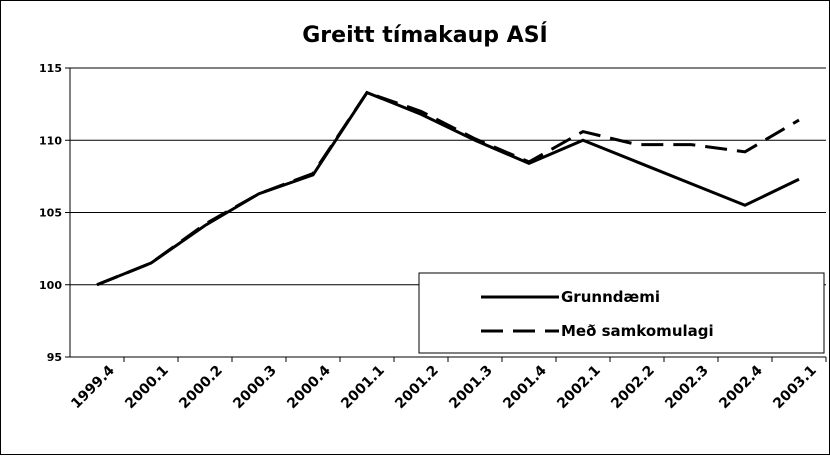  What do you see at coordinates (637, 331) in the screenshot?
I see `legend-label: Með samkomulagi` at bounding box center [637, 331].